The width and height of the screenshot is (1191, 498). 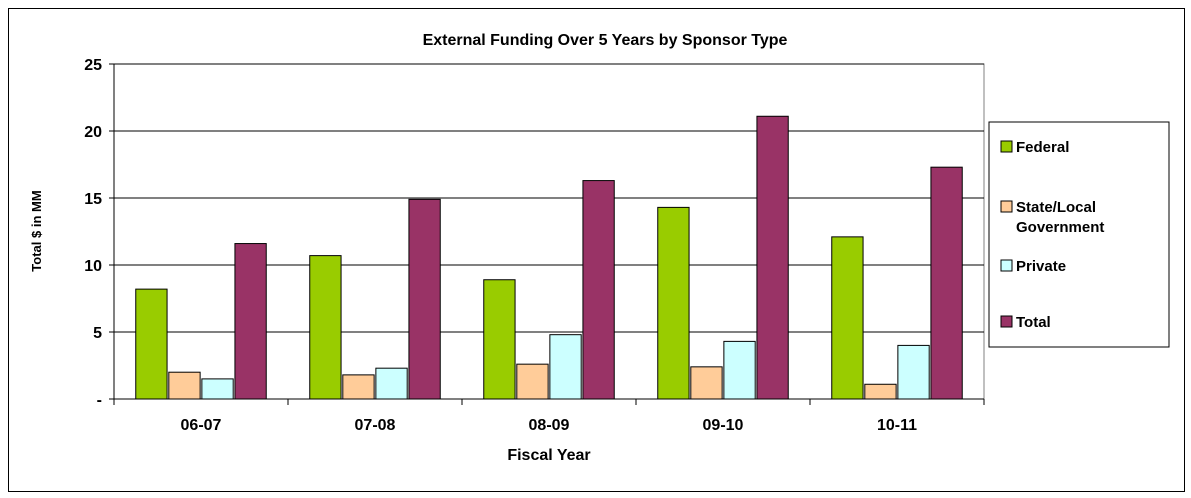 I want to click on x-tick-label: 06-07, so click(x=201, y=425).